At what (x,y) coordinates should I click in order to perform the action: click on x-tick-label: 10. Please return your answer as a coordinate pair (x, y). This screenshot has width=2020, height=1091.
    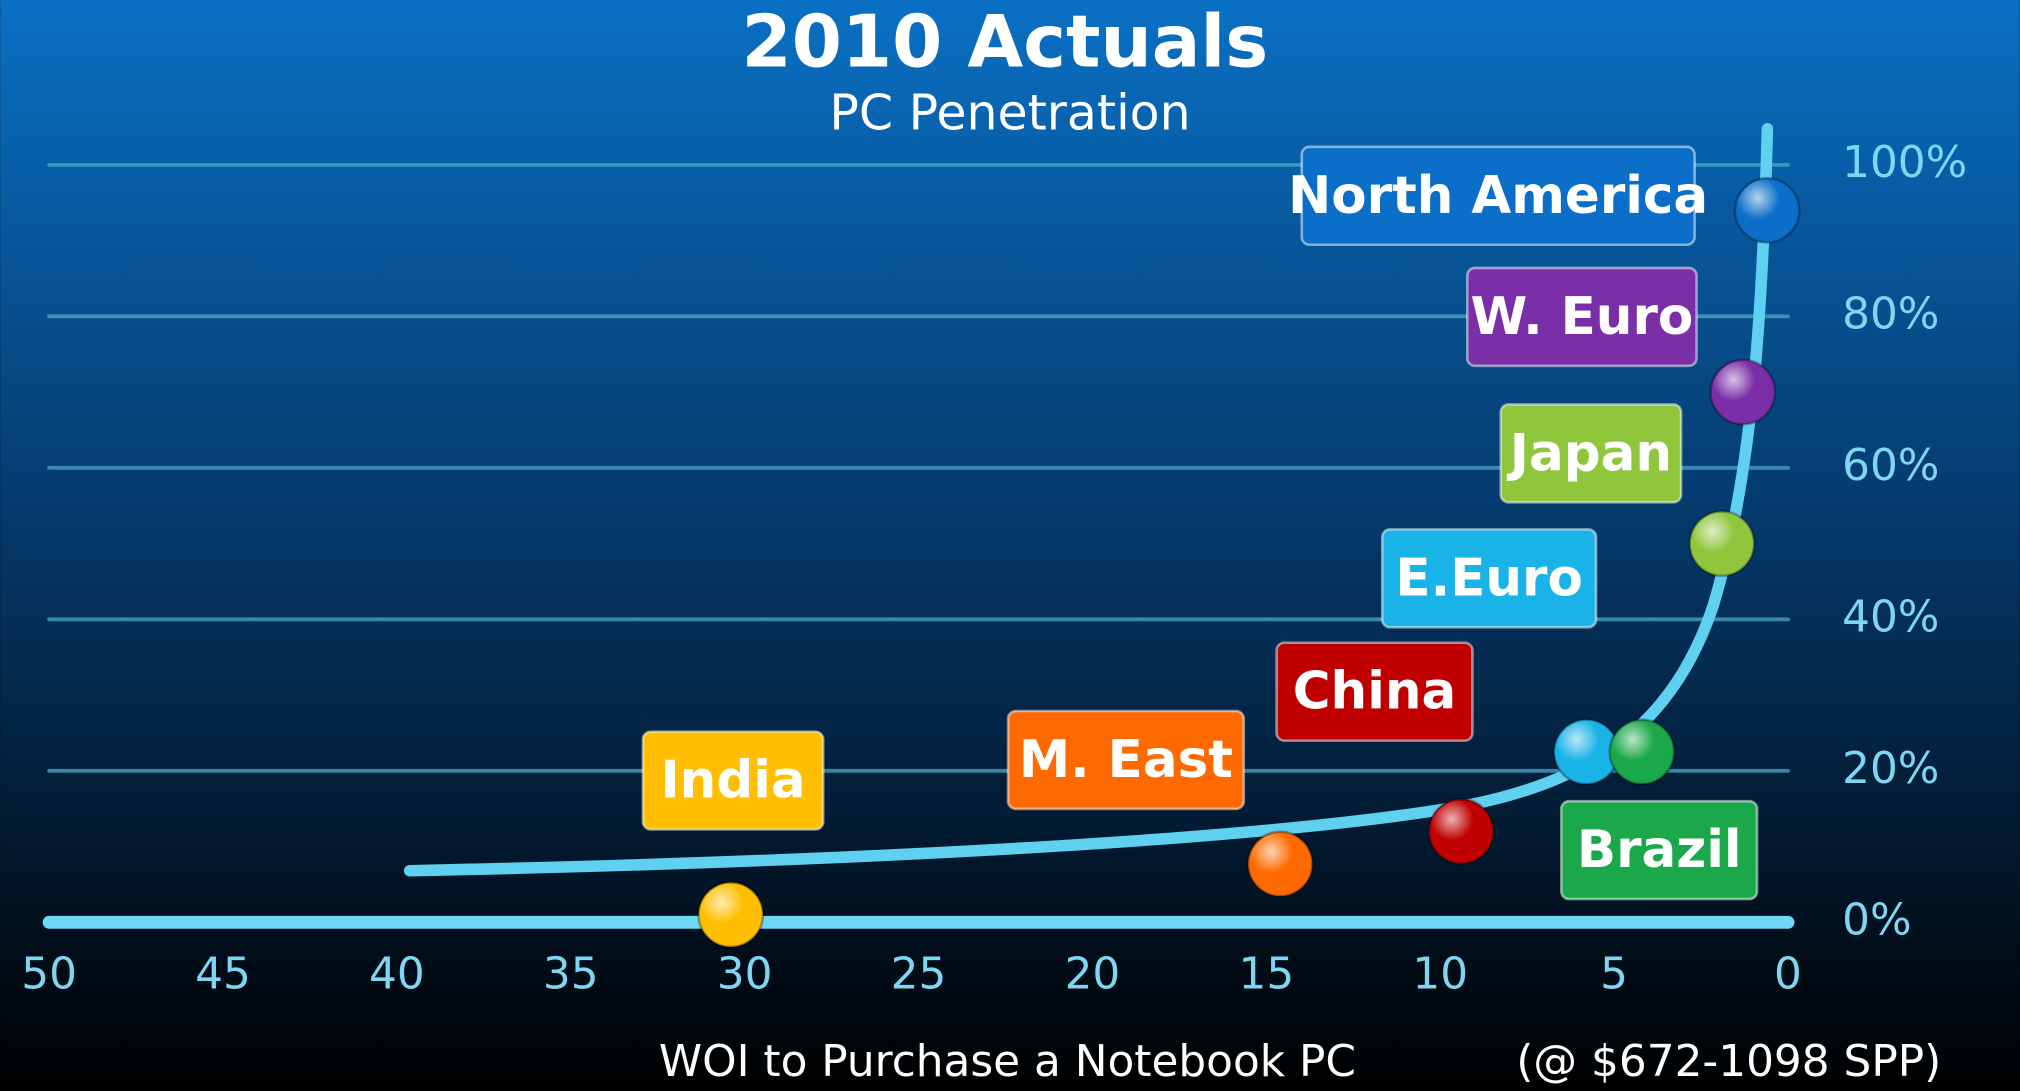
    Looking at the image, I should click on (1440, 973).